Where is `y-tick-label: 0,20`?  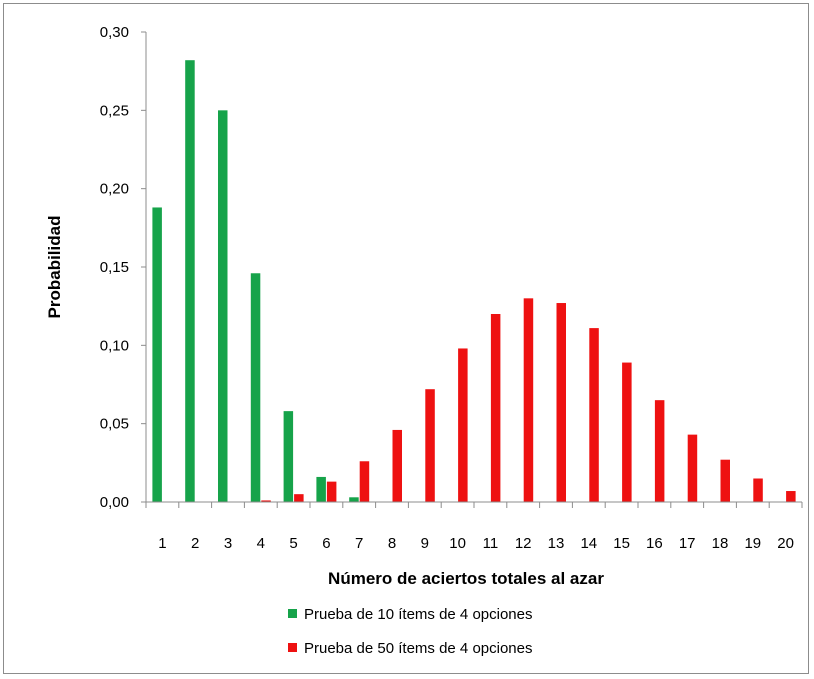
y-tick-label: 0,20 is located at coordinates (114, 189).